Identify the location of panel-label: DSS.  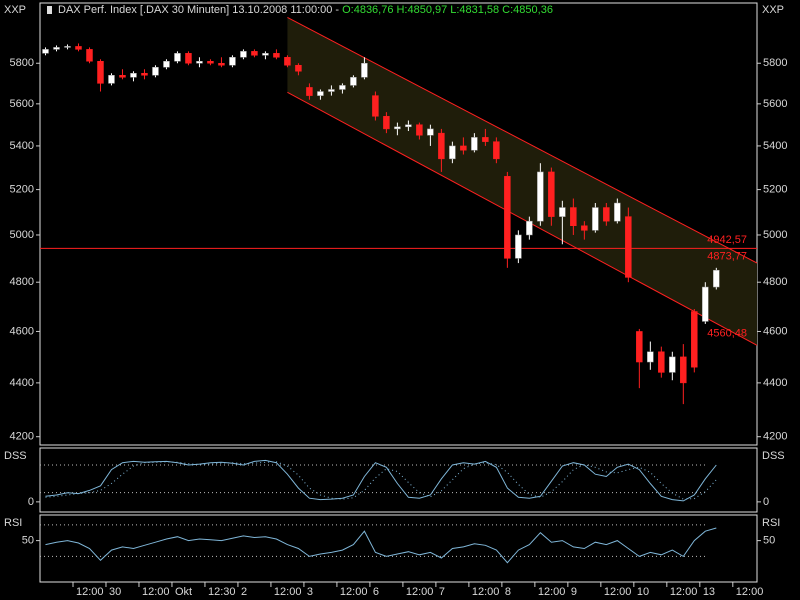
(773, 456).